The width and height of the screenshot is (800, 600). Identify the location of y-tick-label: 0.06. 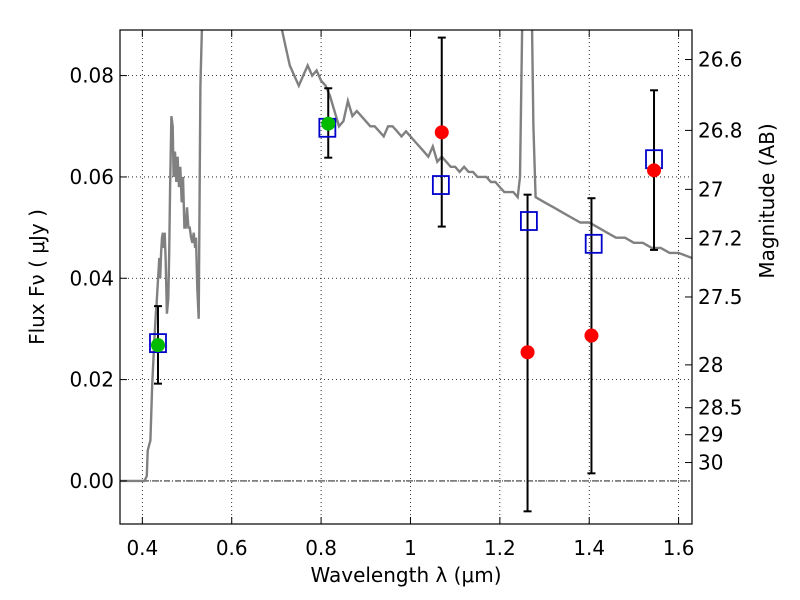
(91, 177).